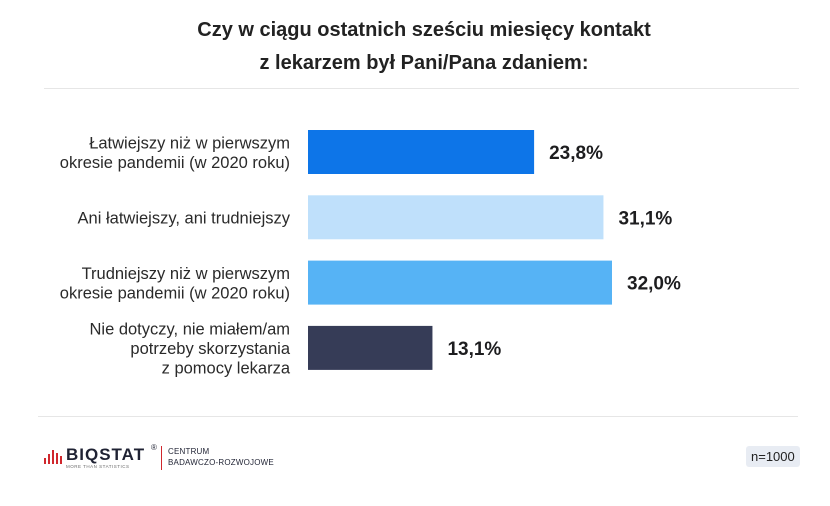 The height and width of the screenshot is (506, 830). I want to click on top-divider, so click(421, 88).